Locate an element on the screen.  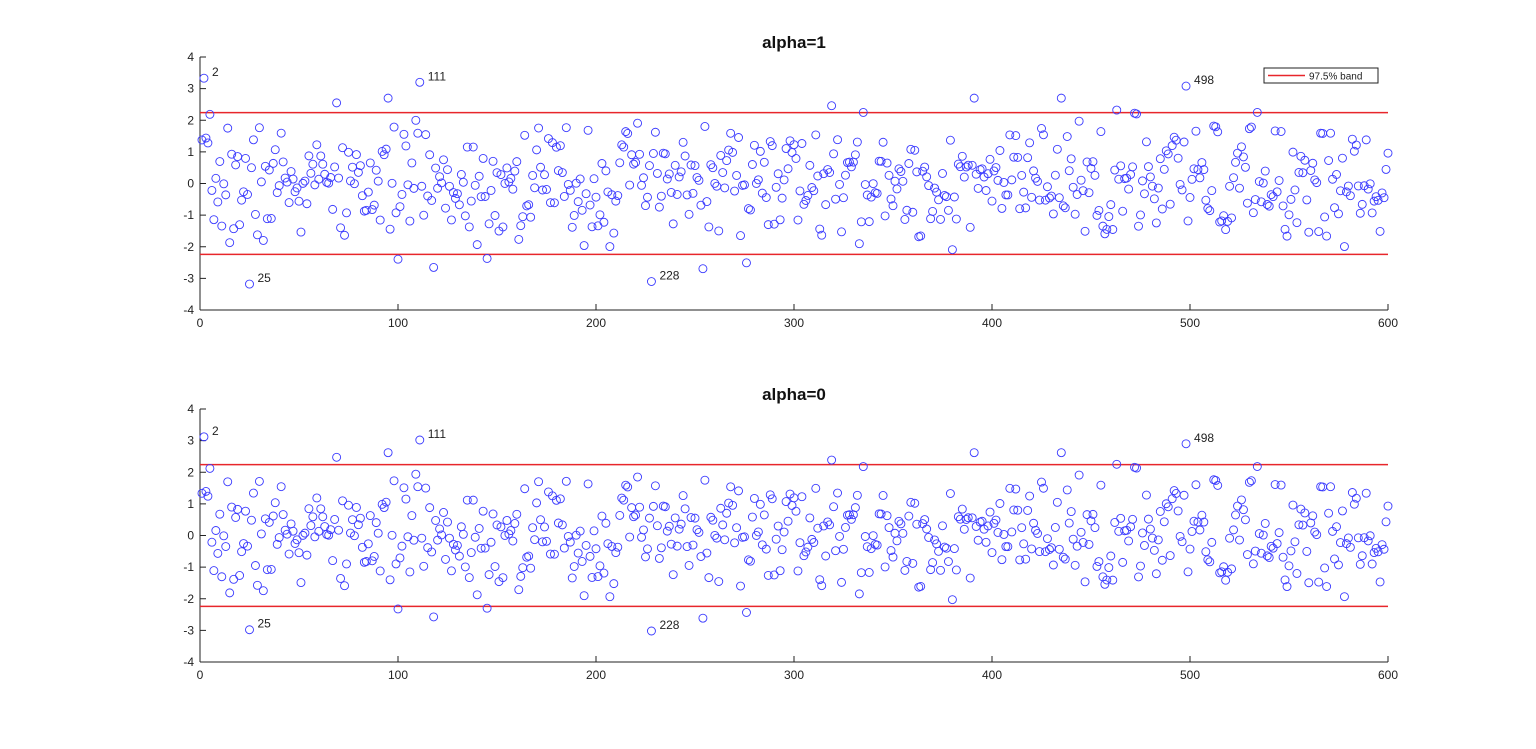
legend-label: 97.5% band is located at coordinates (1335, 77).